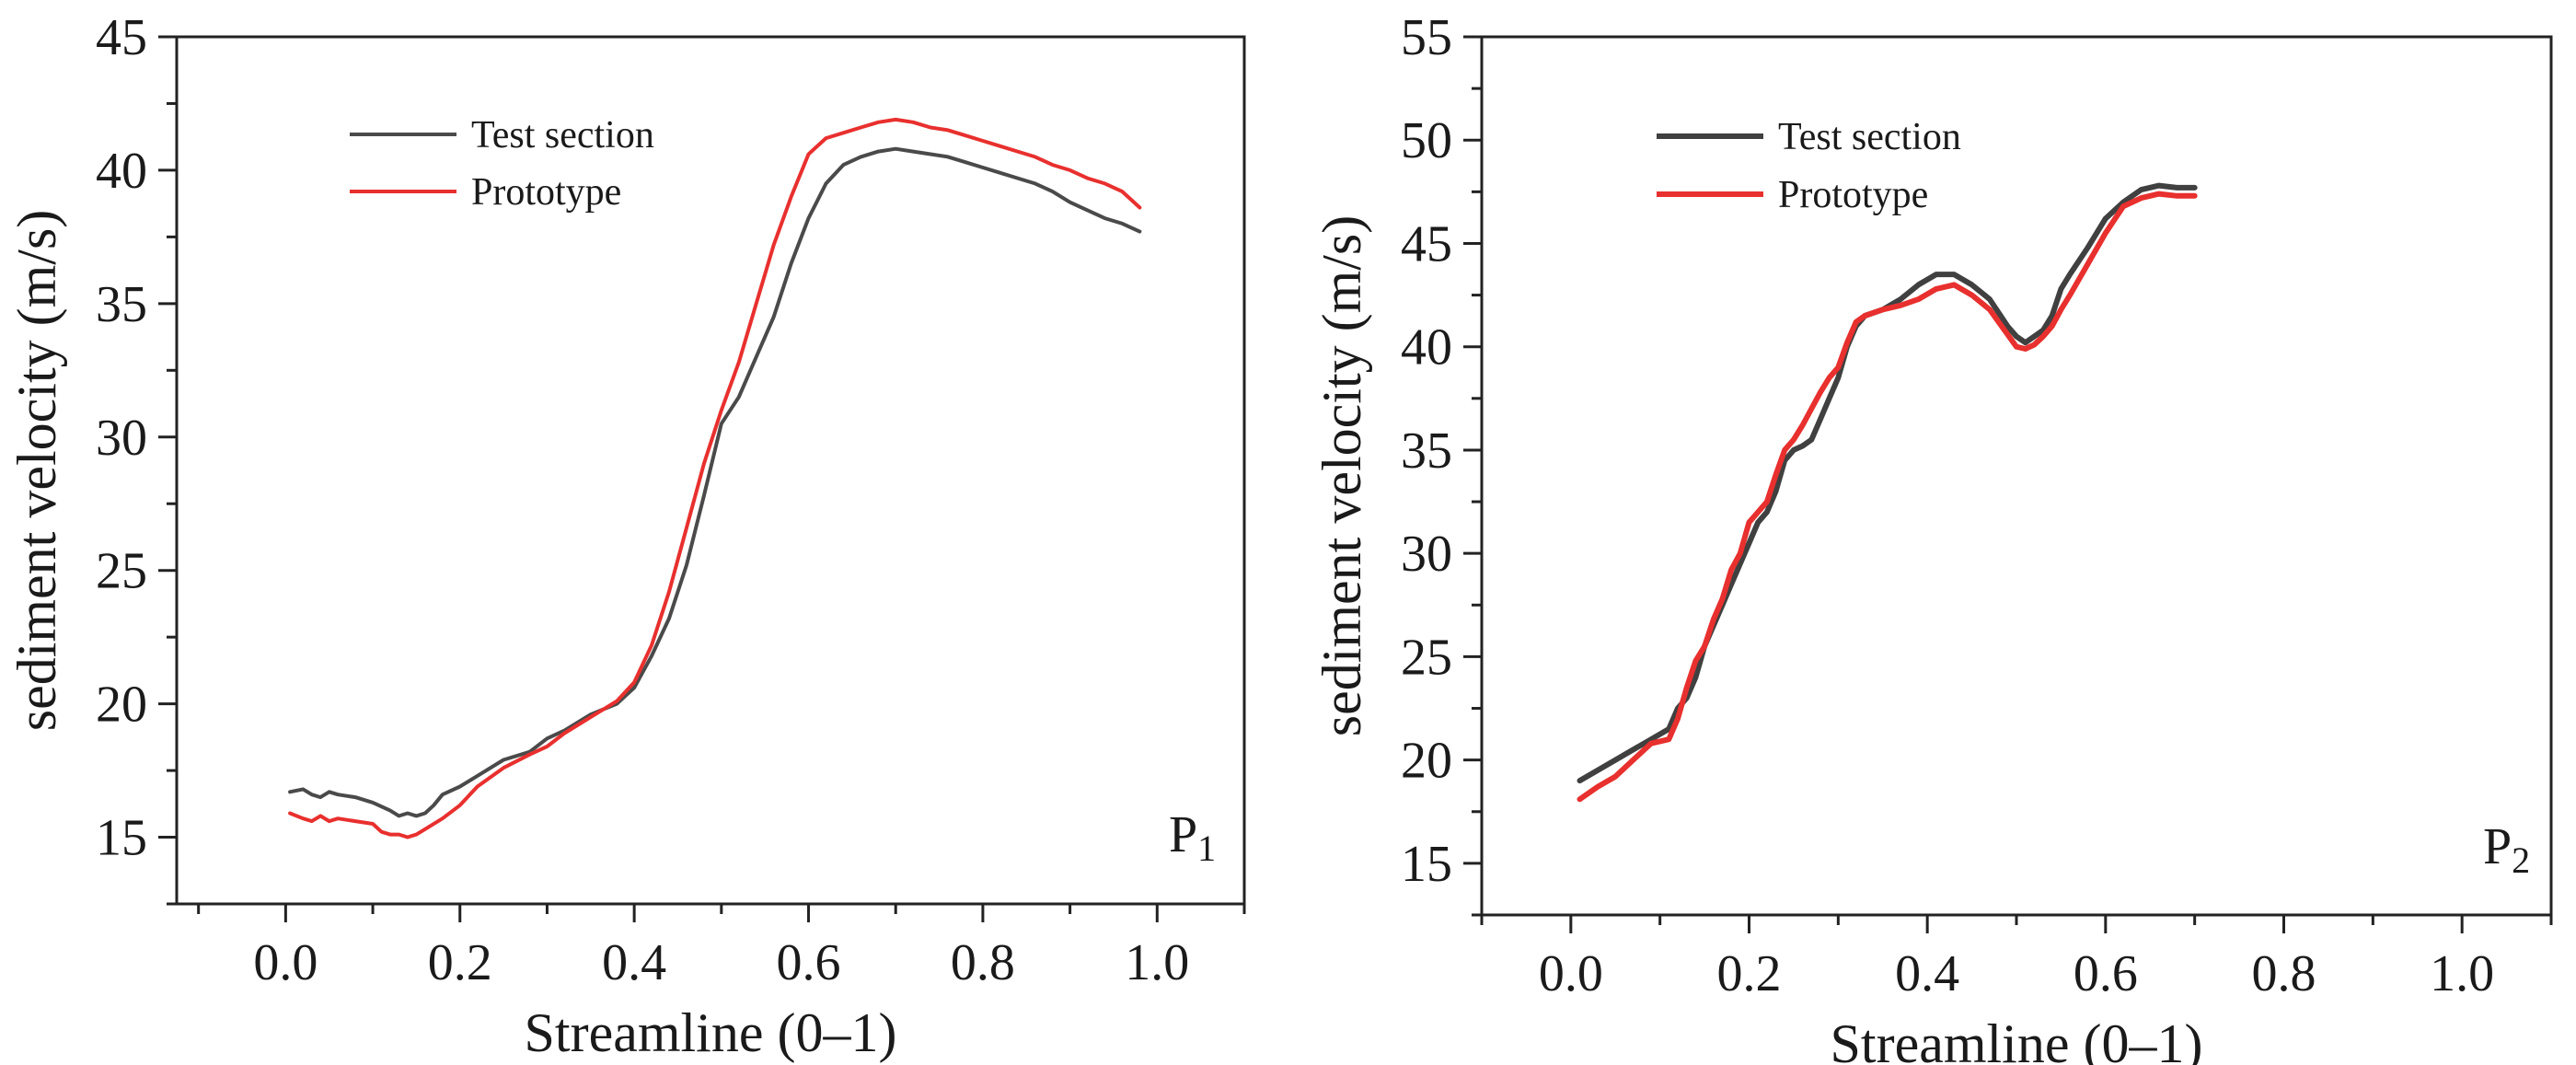 Image resolution: width=2576 pixels, height=1065 pixels. I want to click on y-tick-label: 55, so click(1426, 37).